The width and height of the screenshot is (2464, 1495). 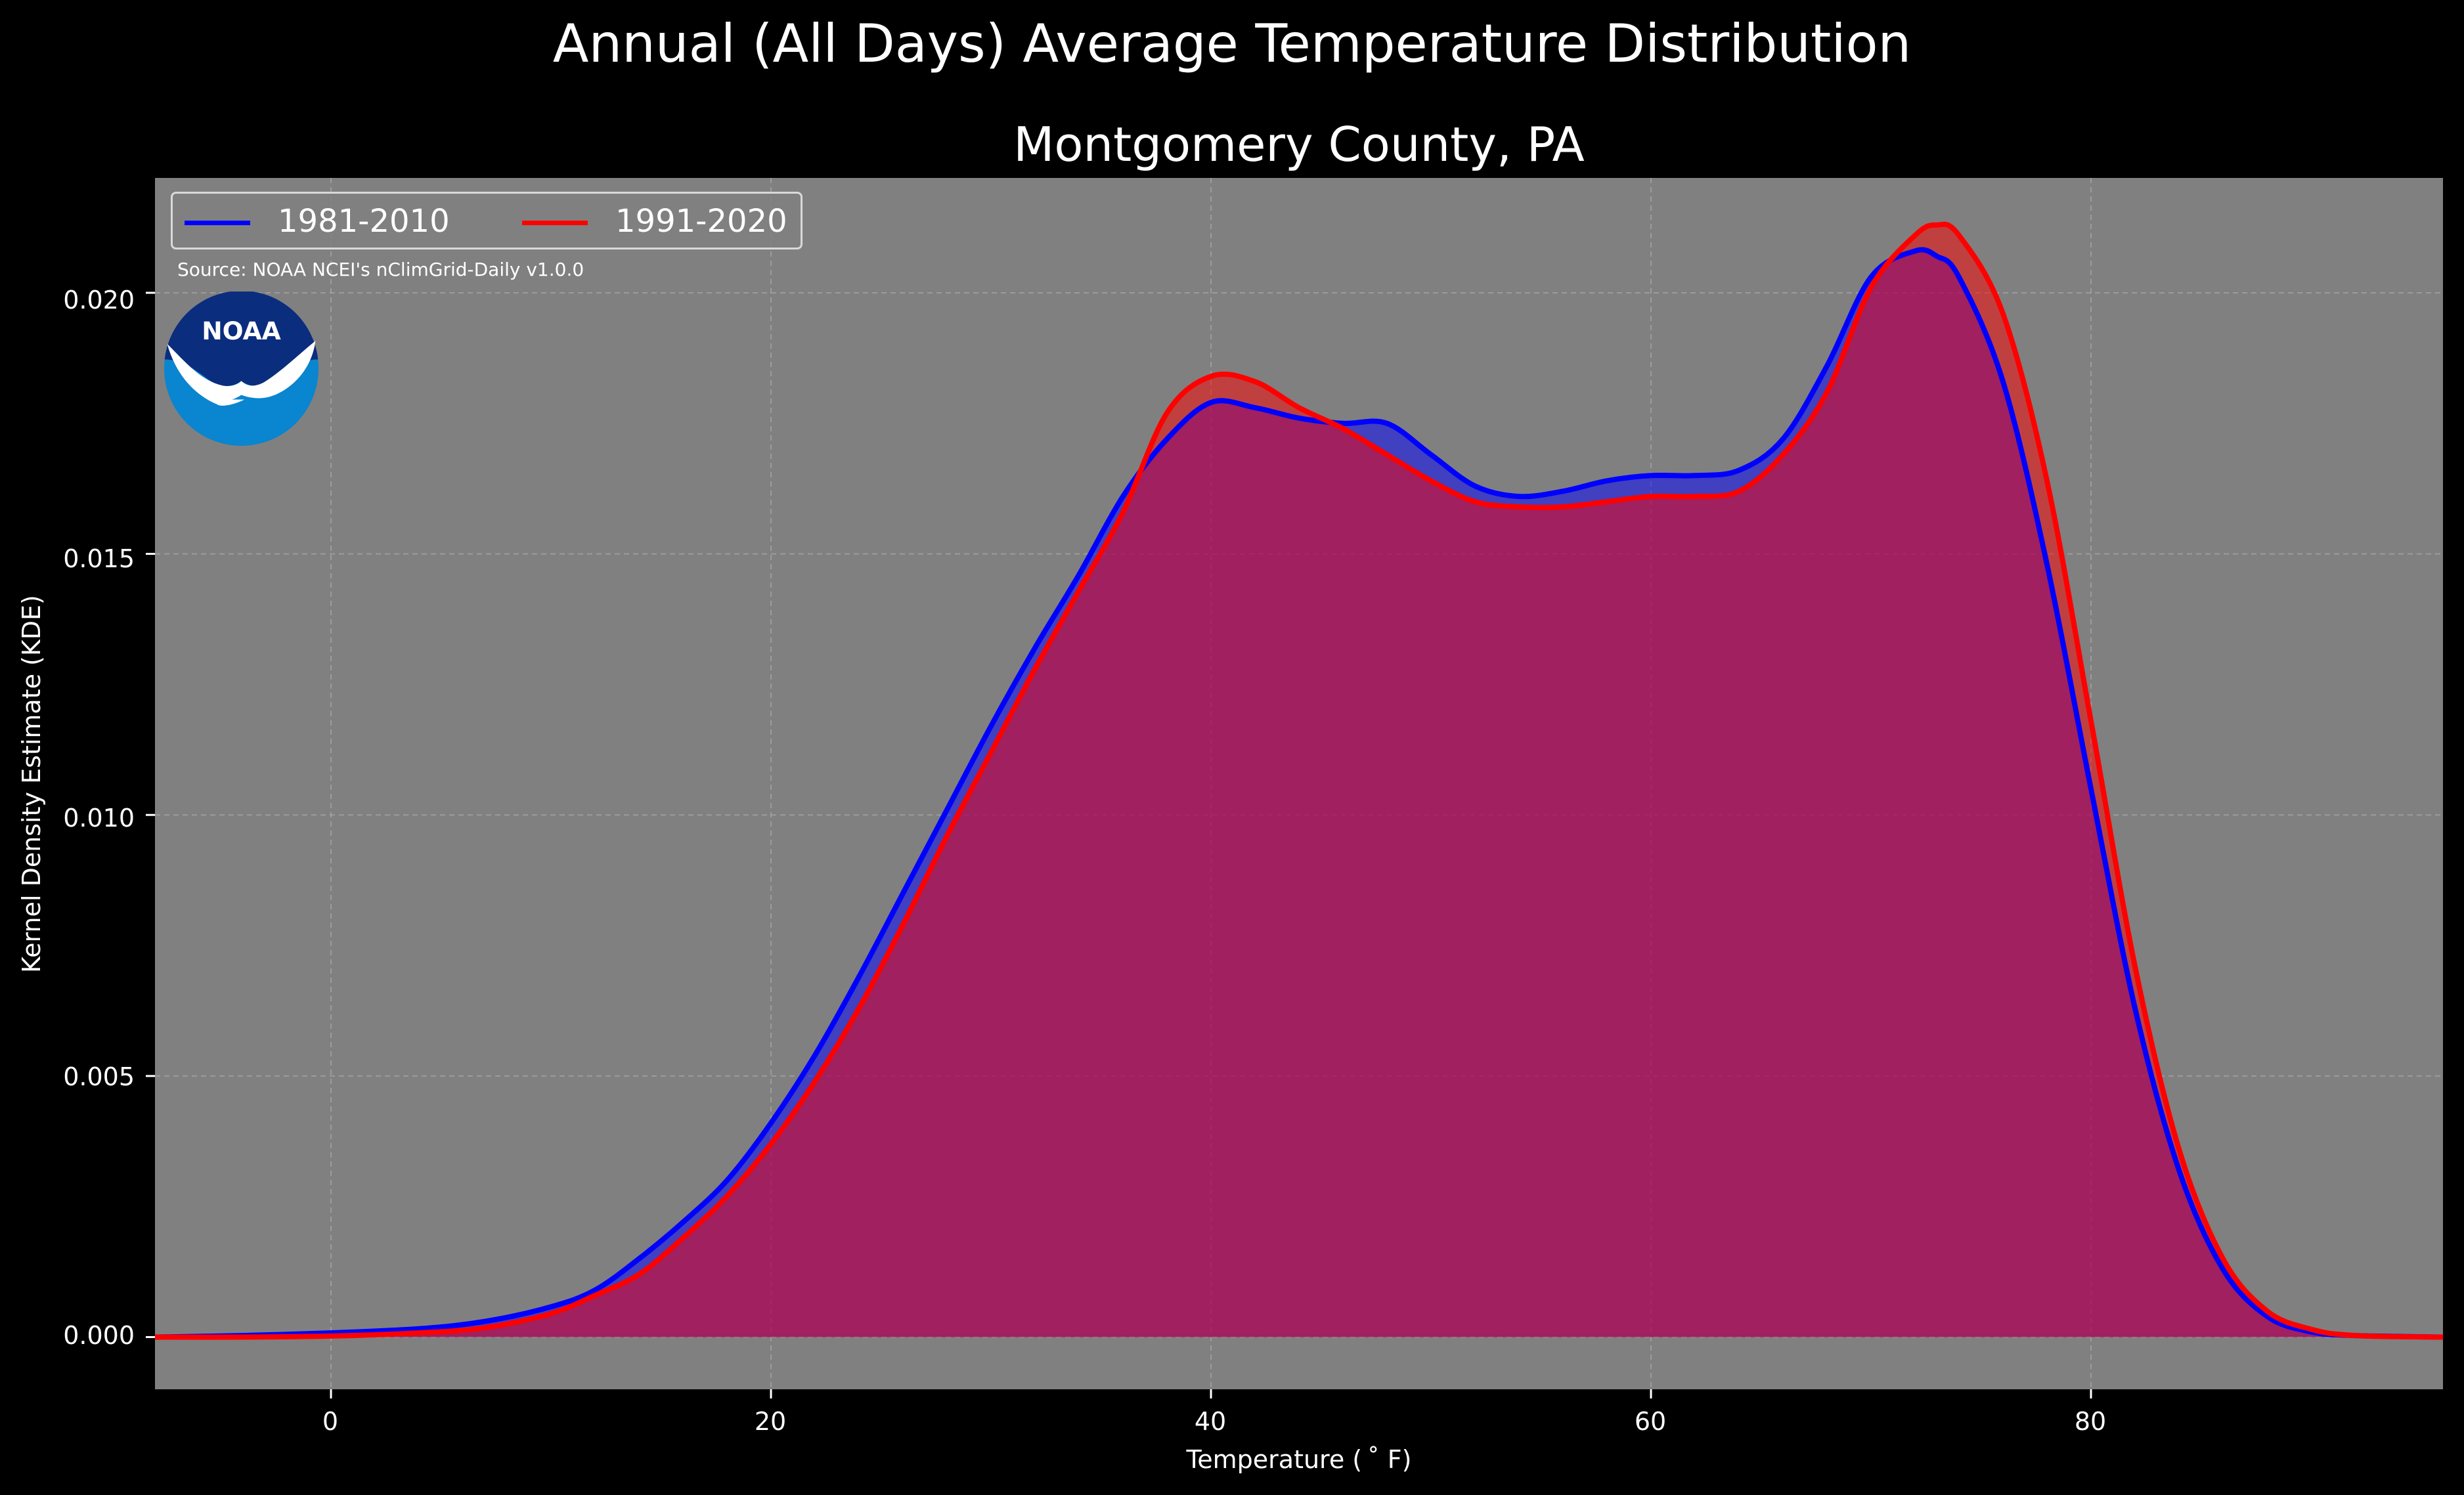 What do you see at coordinates (241, 369) in the screenshot?
I see `noaa-logo-icon: NOAA` at bounding box center [241, 369].